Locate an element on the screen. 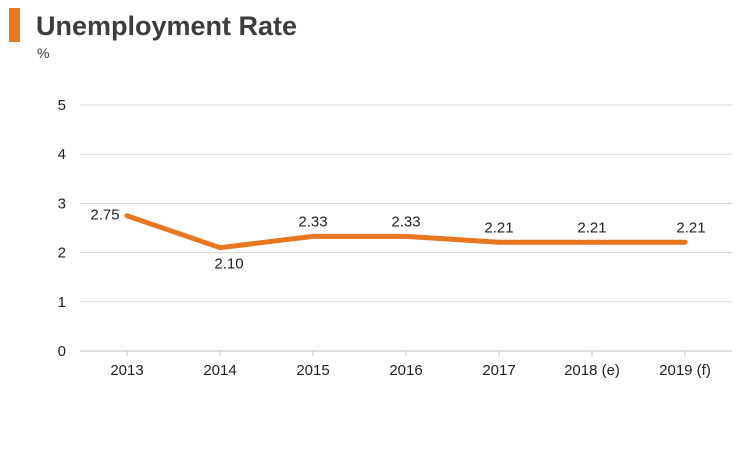 The width and height of the screenshot is (750, 450). series-layer is located at coordinates (406, 232).